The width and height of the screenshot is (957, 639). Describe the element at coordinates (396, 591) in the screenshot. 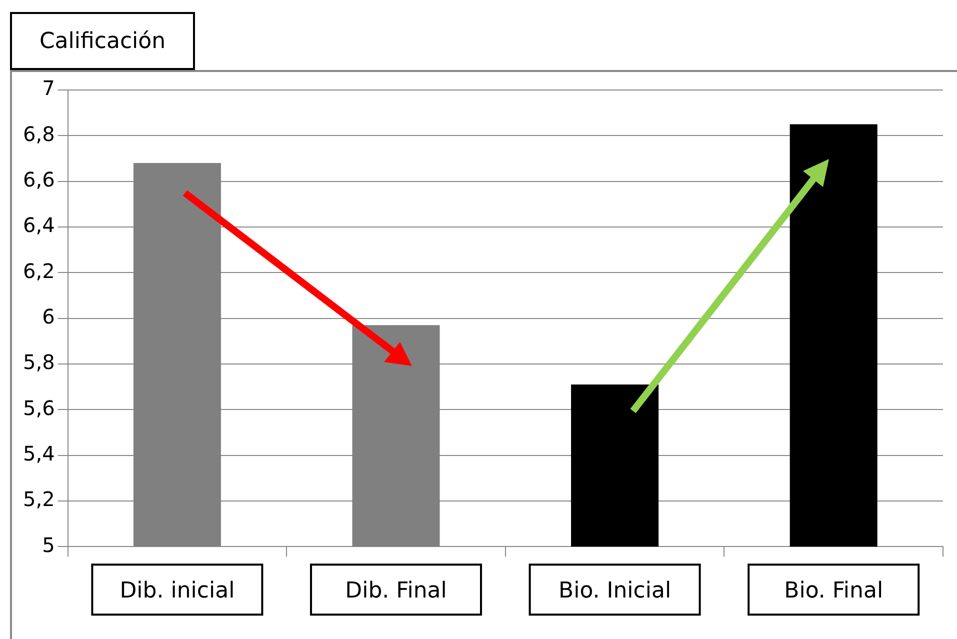

I see `x-tick-label: Dib. Final` at that location.